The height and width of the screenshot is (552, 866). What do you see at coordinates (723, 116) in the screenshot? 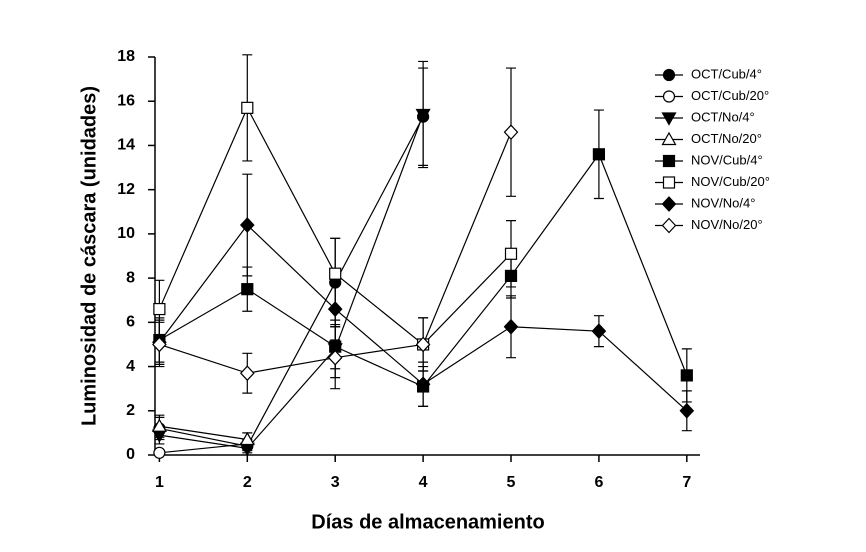
I see `legend-label: OCT/No/4°` at bounding box center [723, 116].